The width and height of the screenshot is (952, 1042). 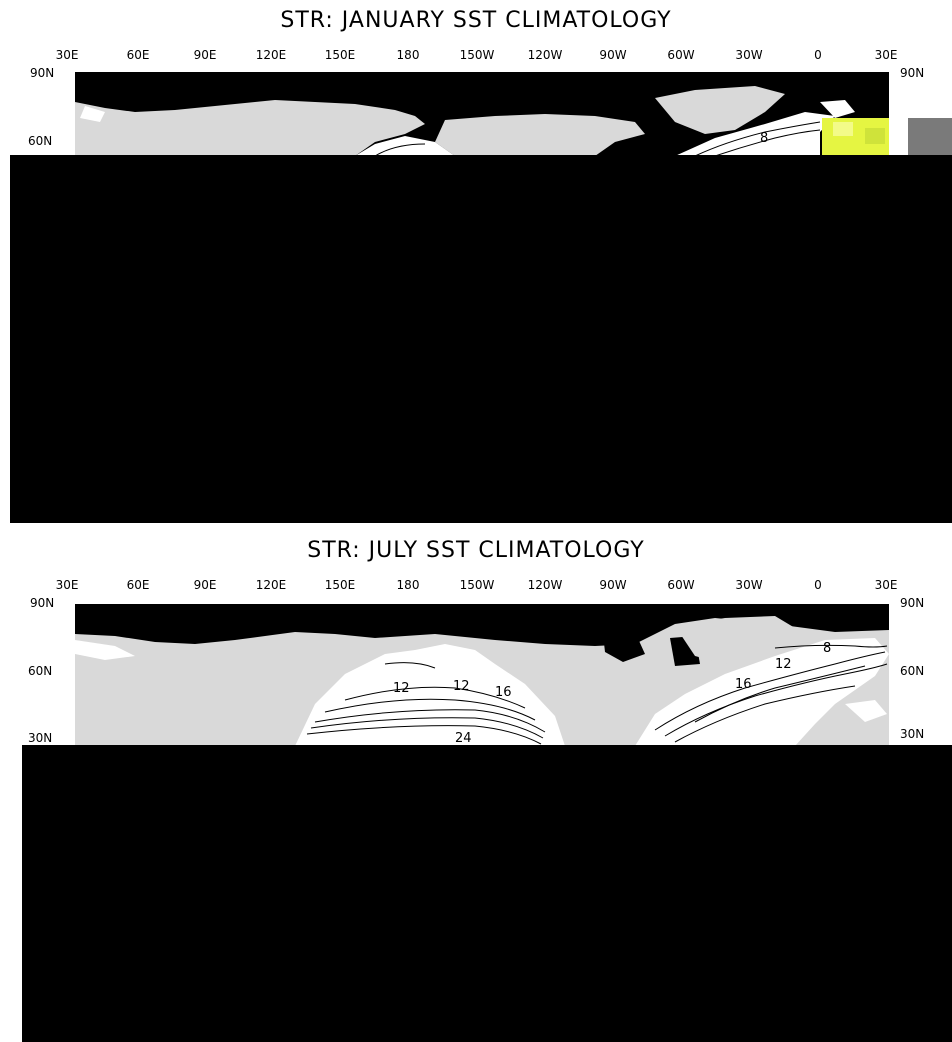 What do you see at coordinates (476, 20) in the screenshot?
I see `january-map-title: STR: JANUARY SST CLIMATOLOGY` at bounding box center [476, 20].